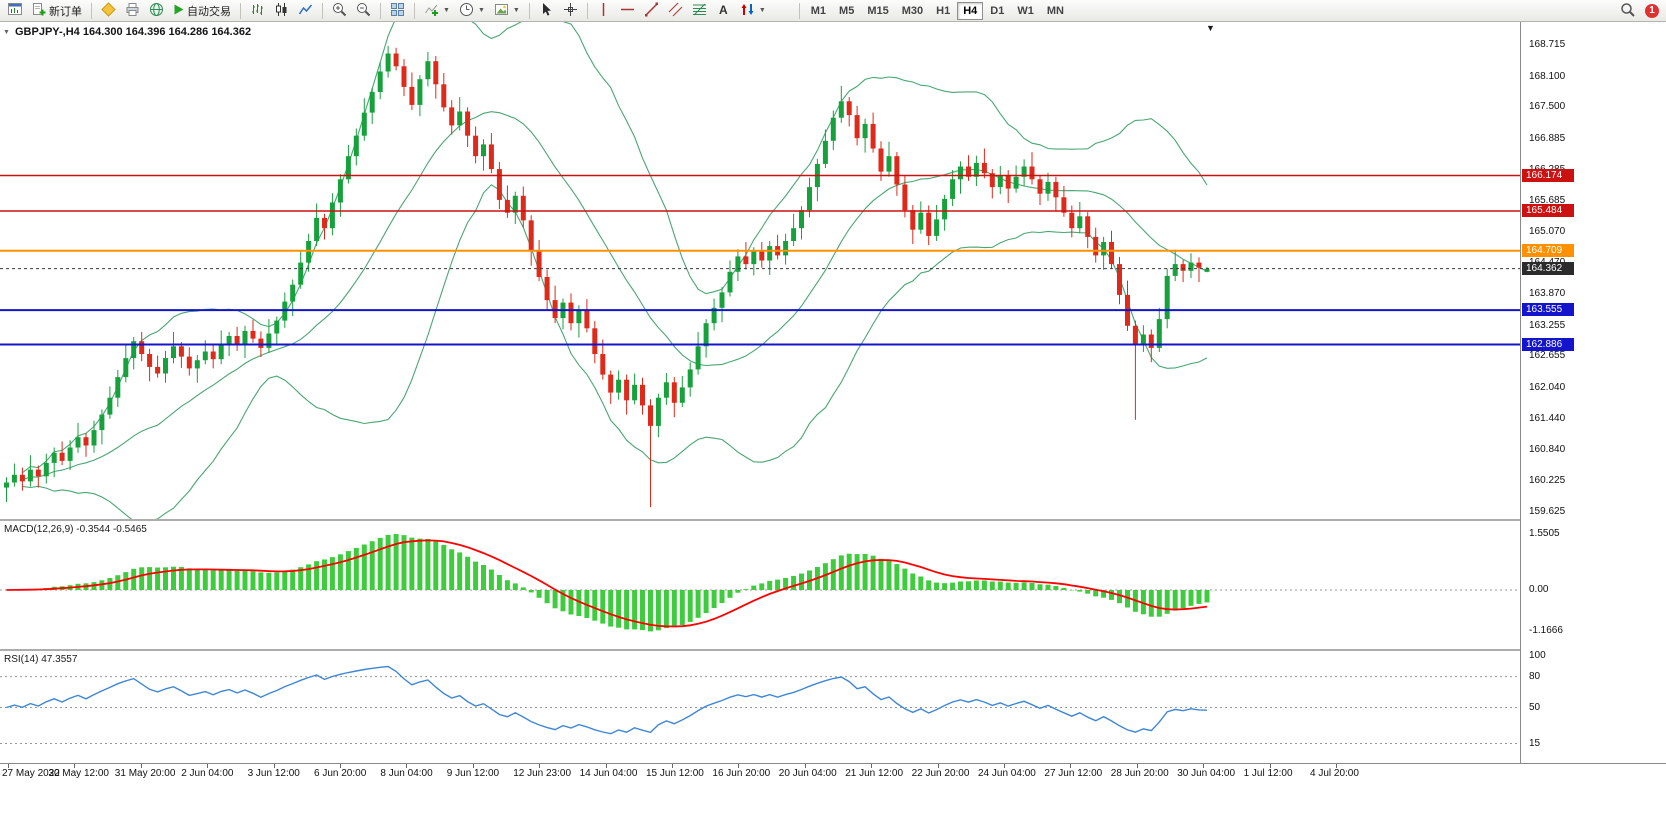 Image resolution: width=1666 pixels, height=823 pixels. I want to click on timeframe-m30-button: M30, so click(912, 11).